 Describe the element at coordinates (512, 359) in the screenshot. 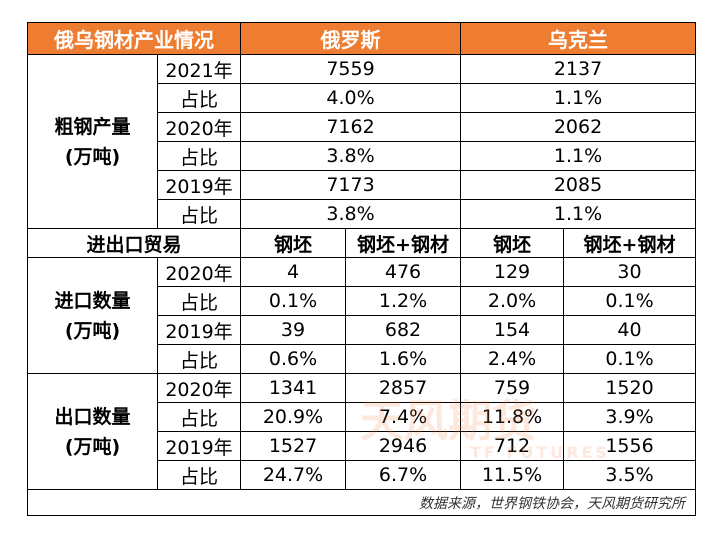

I see `cell: 2.4%` at that location.